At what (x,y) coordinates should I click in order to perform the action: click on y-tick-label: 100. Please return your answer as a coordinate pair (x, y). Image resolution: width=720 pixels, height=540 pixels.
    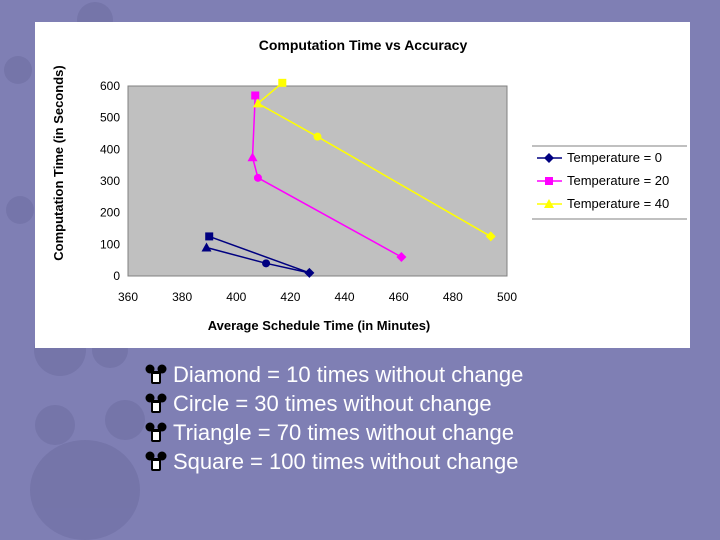
    Looking at the image, I should click on (110, 244).